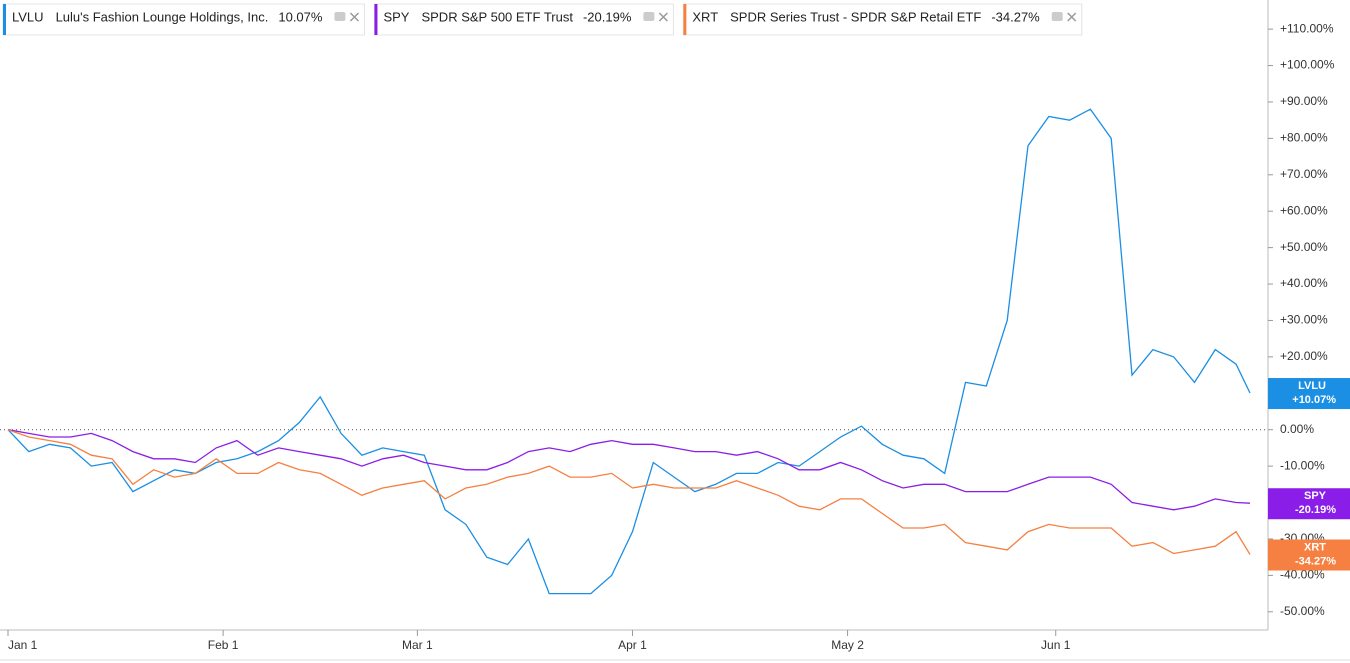 Image resolution: width=1350 pixels, height=663 pixels. I want to click on x-tick-label: Jun 1, so click(1056, 645).